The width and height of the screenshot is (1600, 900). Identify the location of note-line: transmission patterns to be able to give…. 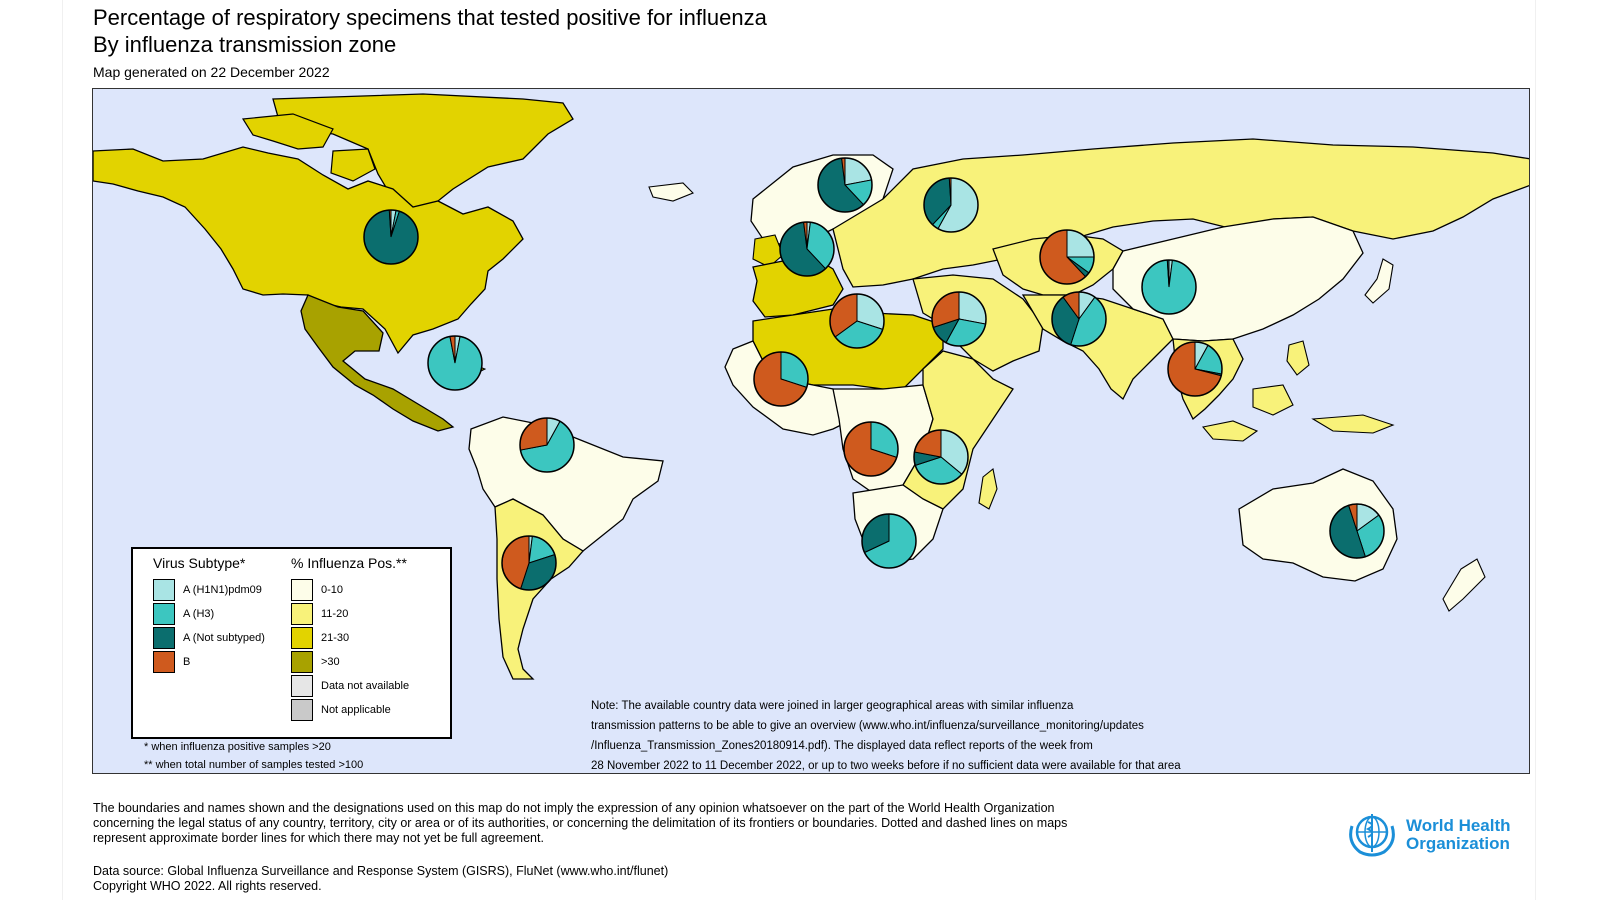
(867, 726).